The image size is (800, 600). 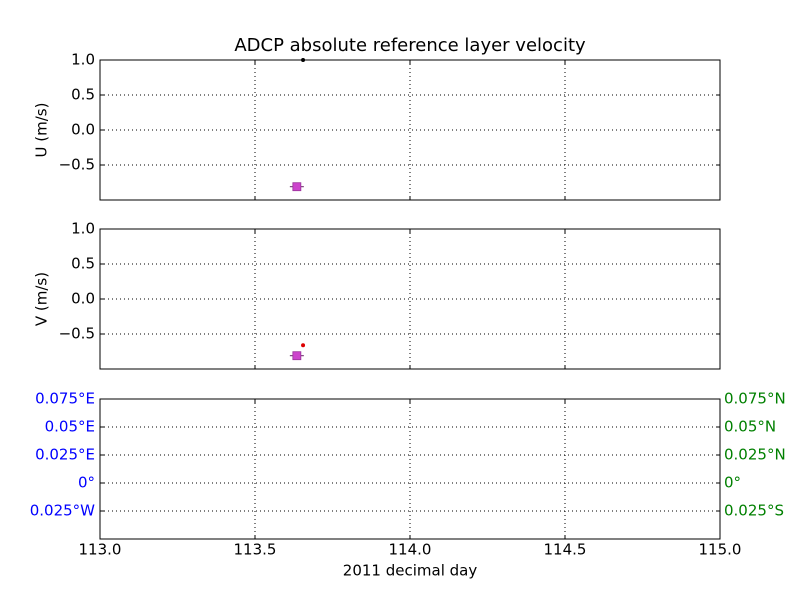 I want to click on y-tick-label: 0.025°E, so click(x=65, y=455).